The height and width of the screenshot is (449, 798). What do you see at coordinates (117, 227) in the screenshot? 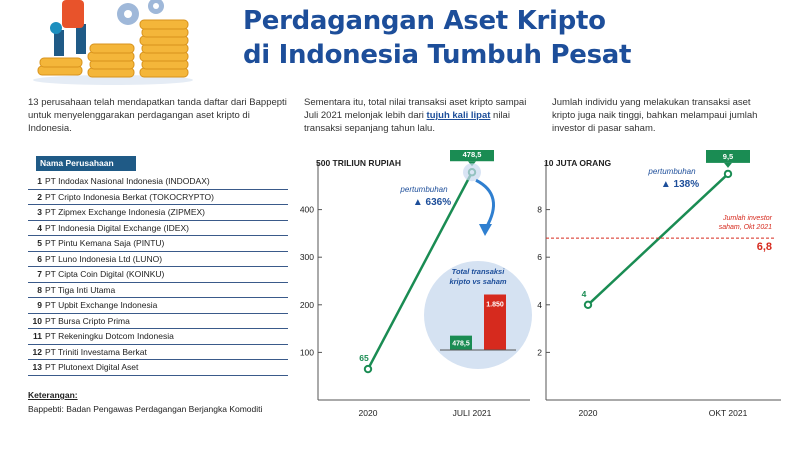
I see `company-name: PT Indonesia Digital Exchange (IDEX)` at bounding box center [117, 227].